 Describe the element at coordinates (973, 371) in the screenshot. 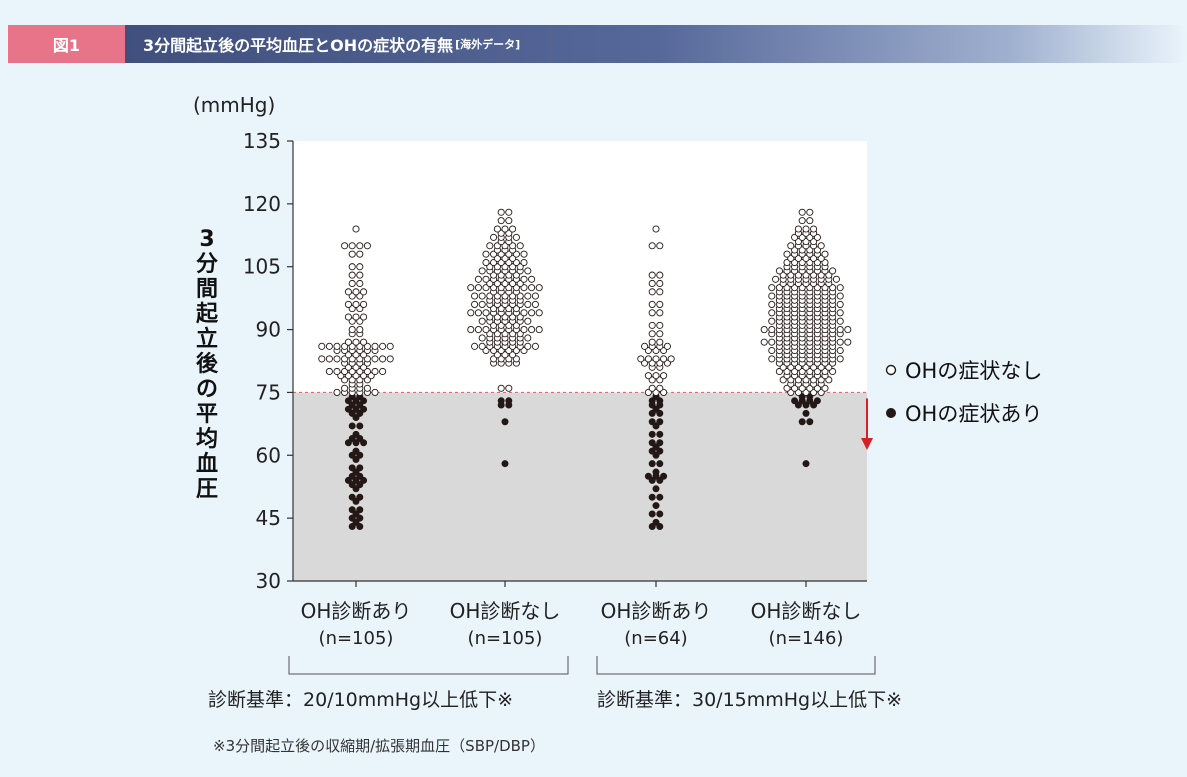

I see `legend-label-no-symptoms: OHの症状なし` at that location.